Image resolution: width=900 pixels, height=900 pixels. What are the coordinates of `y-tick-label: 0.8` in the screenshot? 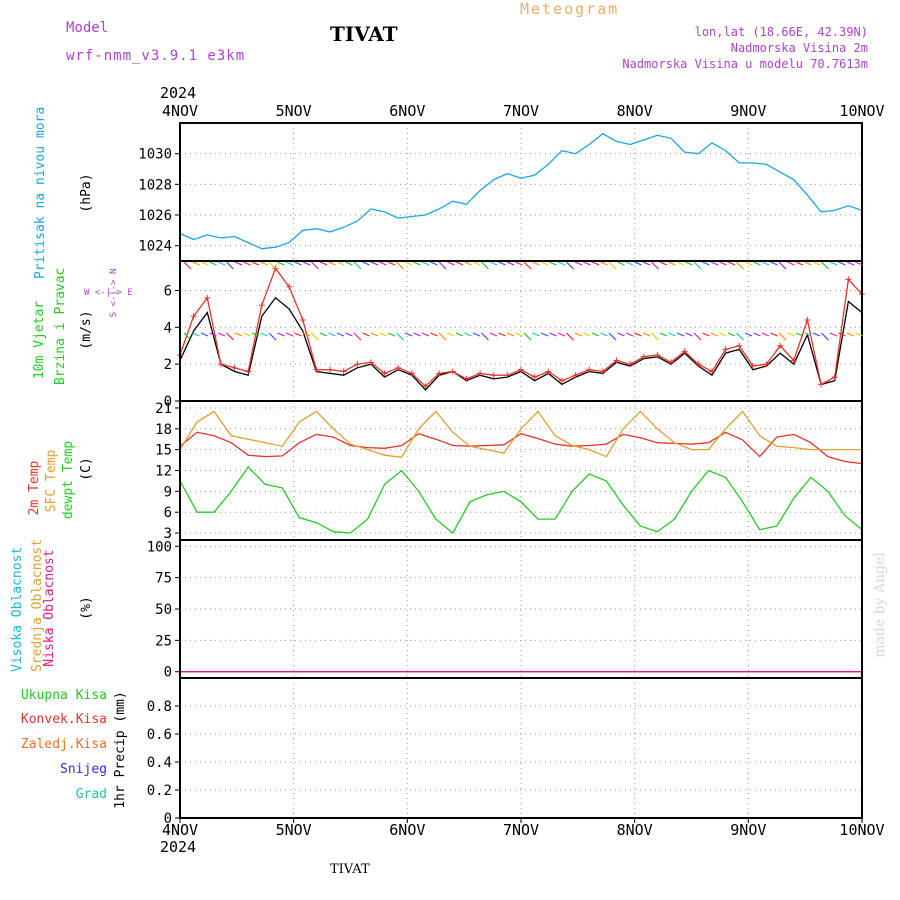 It's located at (159, 707).